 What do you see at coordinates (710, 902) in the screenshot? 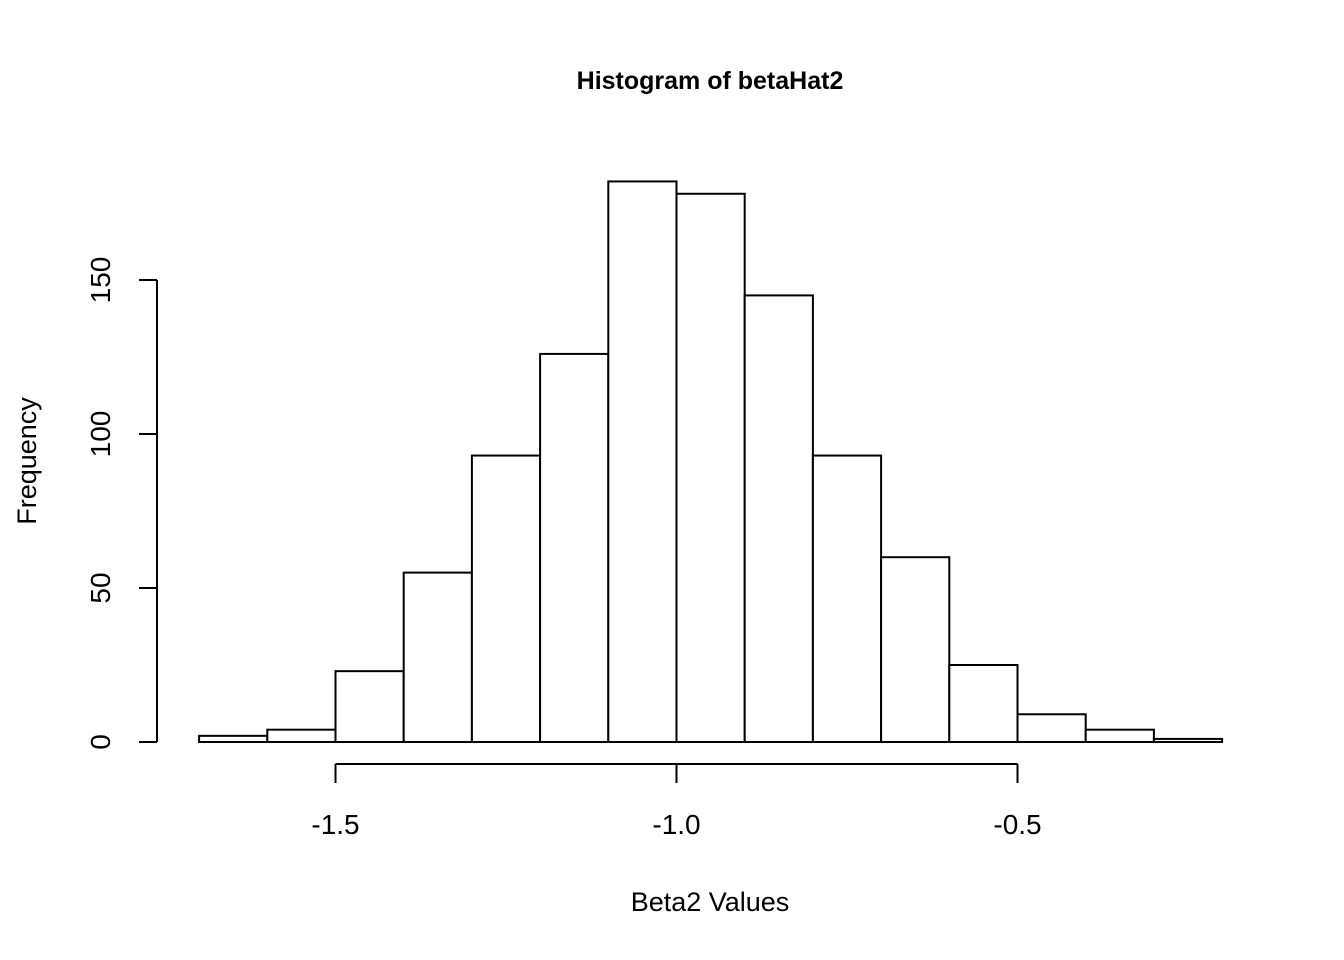
I see `x-axis-label: Beta2 Values` at bounding box center [710, 902].